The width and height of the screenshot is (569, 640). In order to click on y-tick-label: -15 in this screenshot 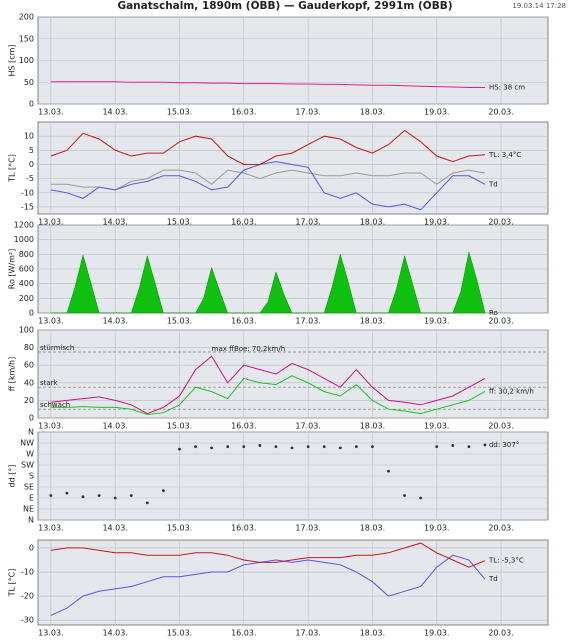, I will do `click(27, 206)`.